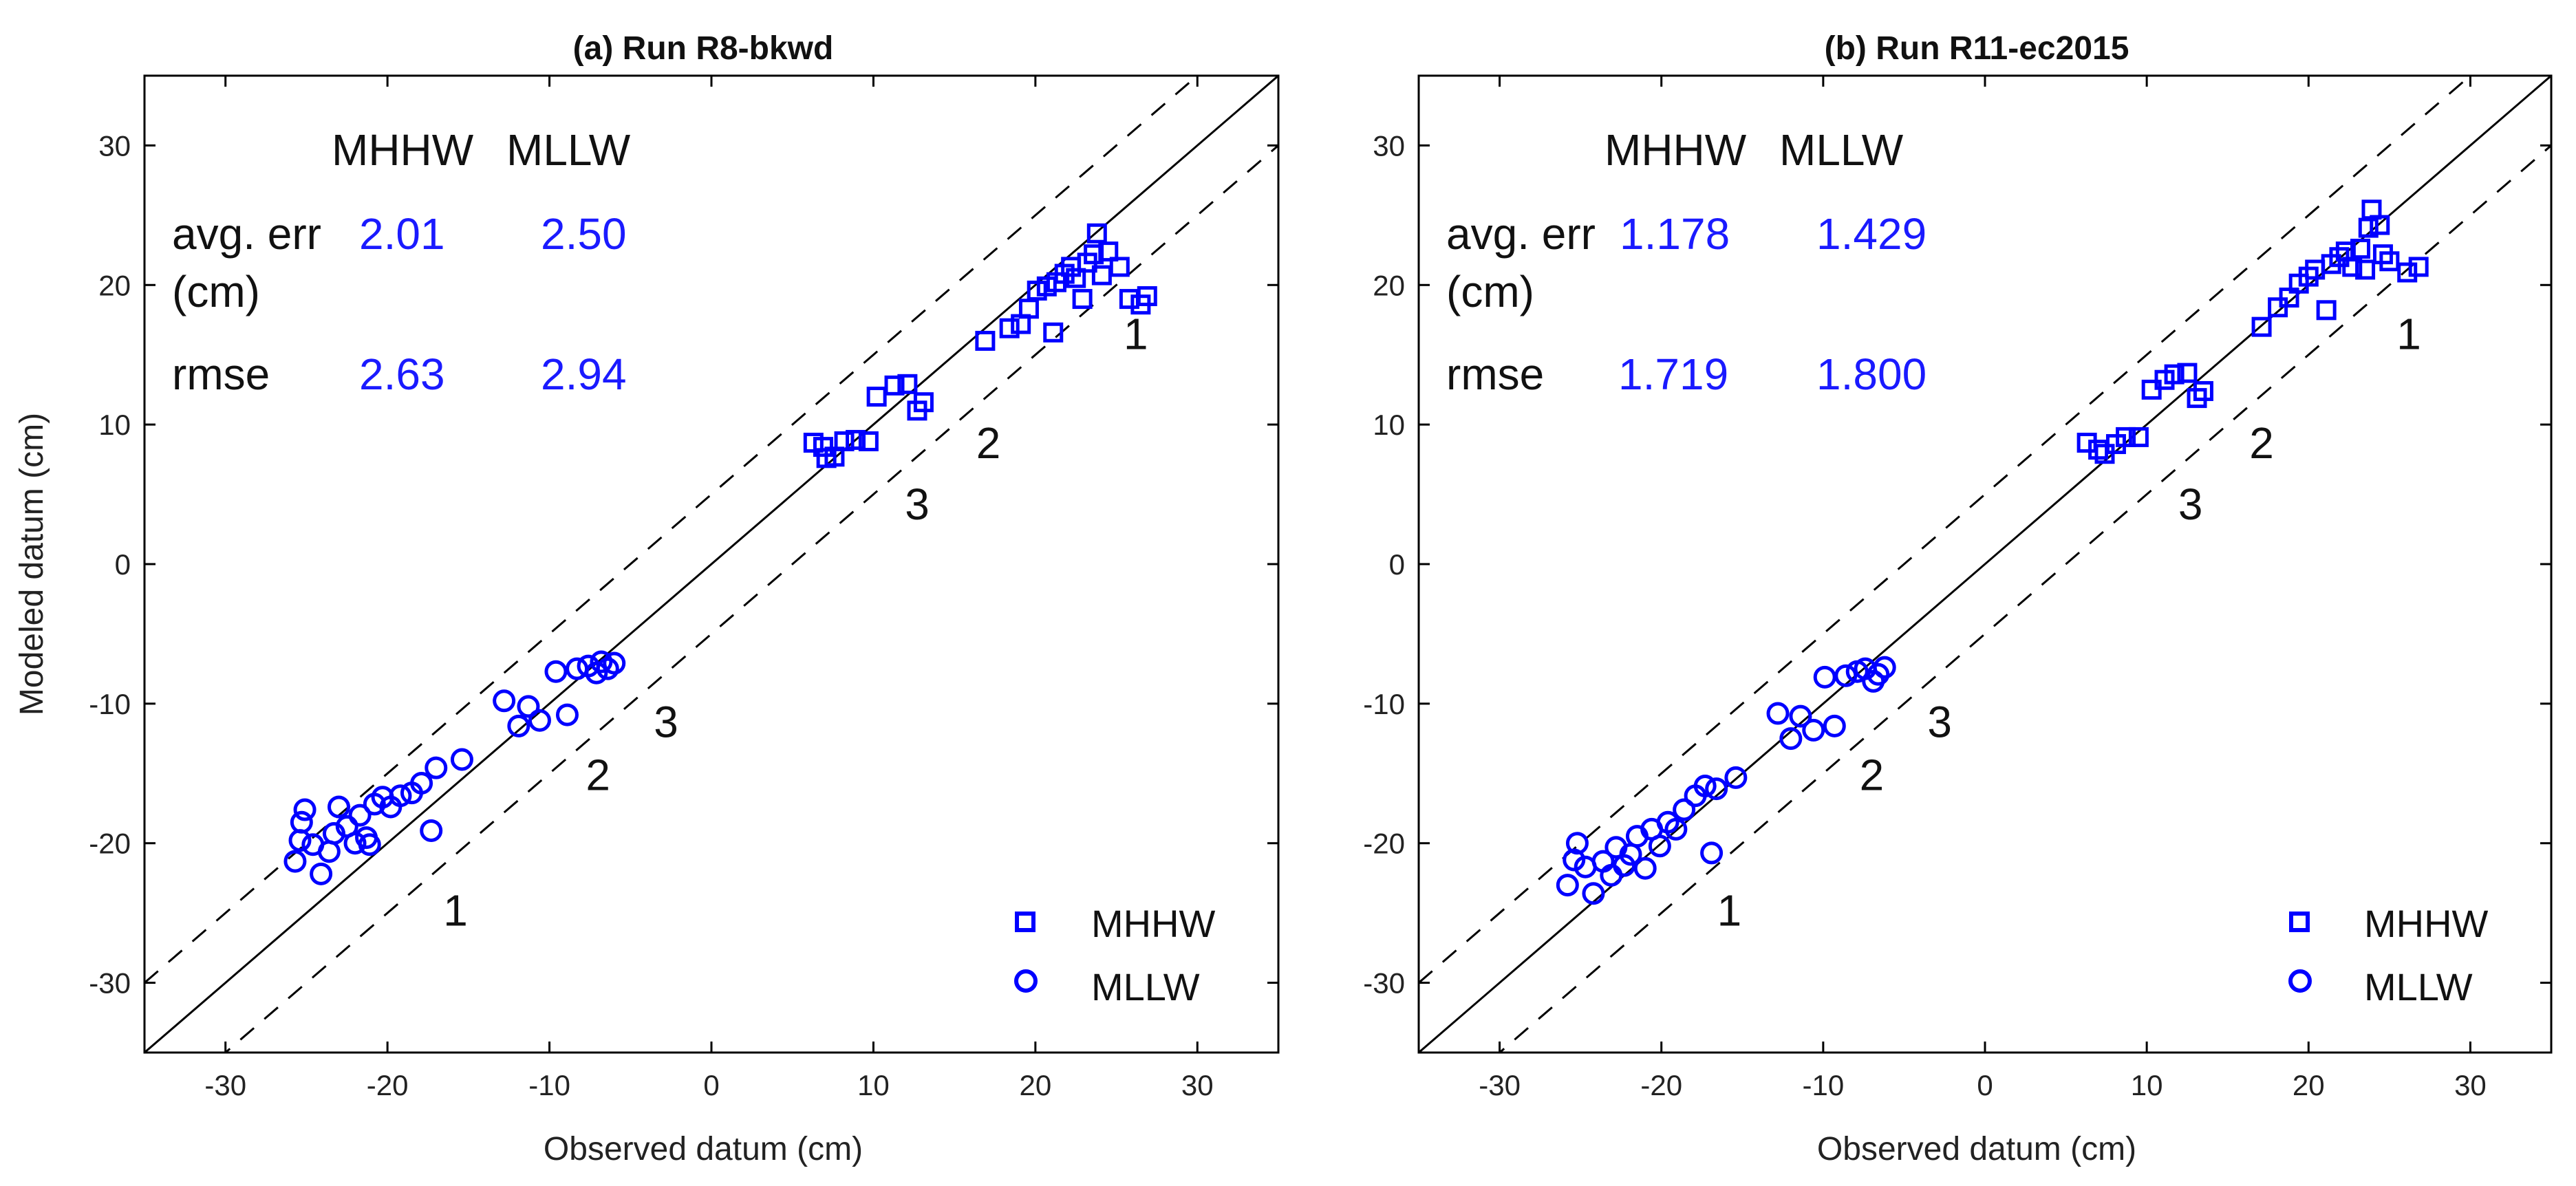 Image resolution: width=2576 pixels, height=1186 pixels. I want to click on panel-a-legend-square-marker, so click(1025, 922).